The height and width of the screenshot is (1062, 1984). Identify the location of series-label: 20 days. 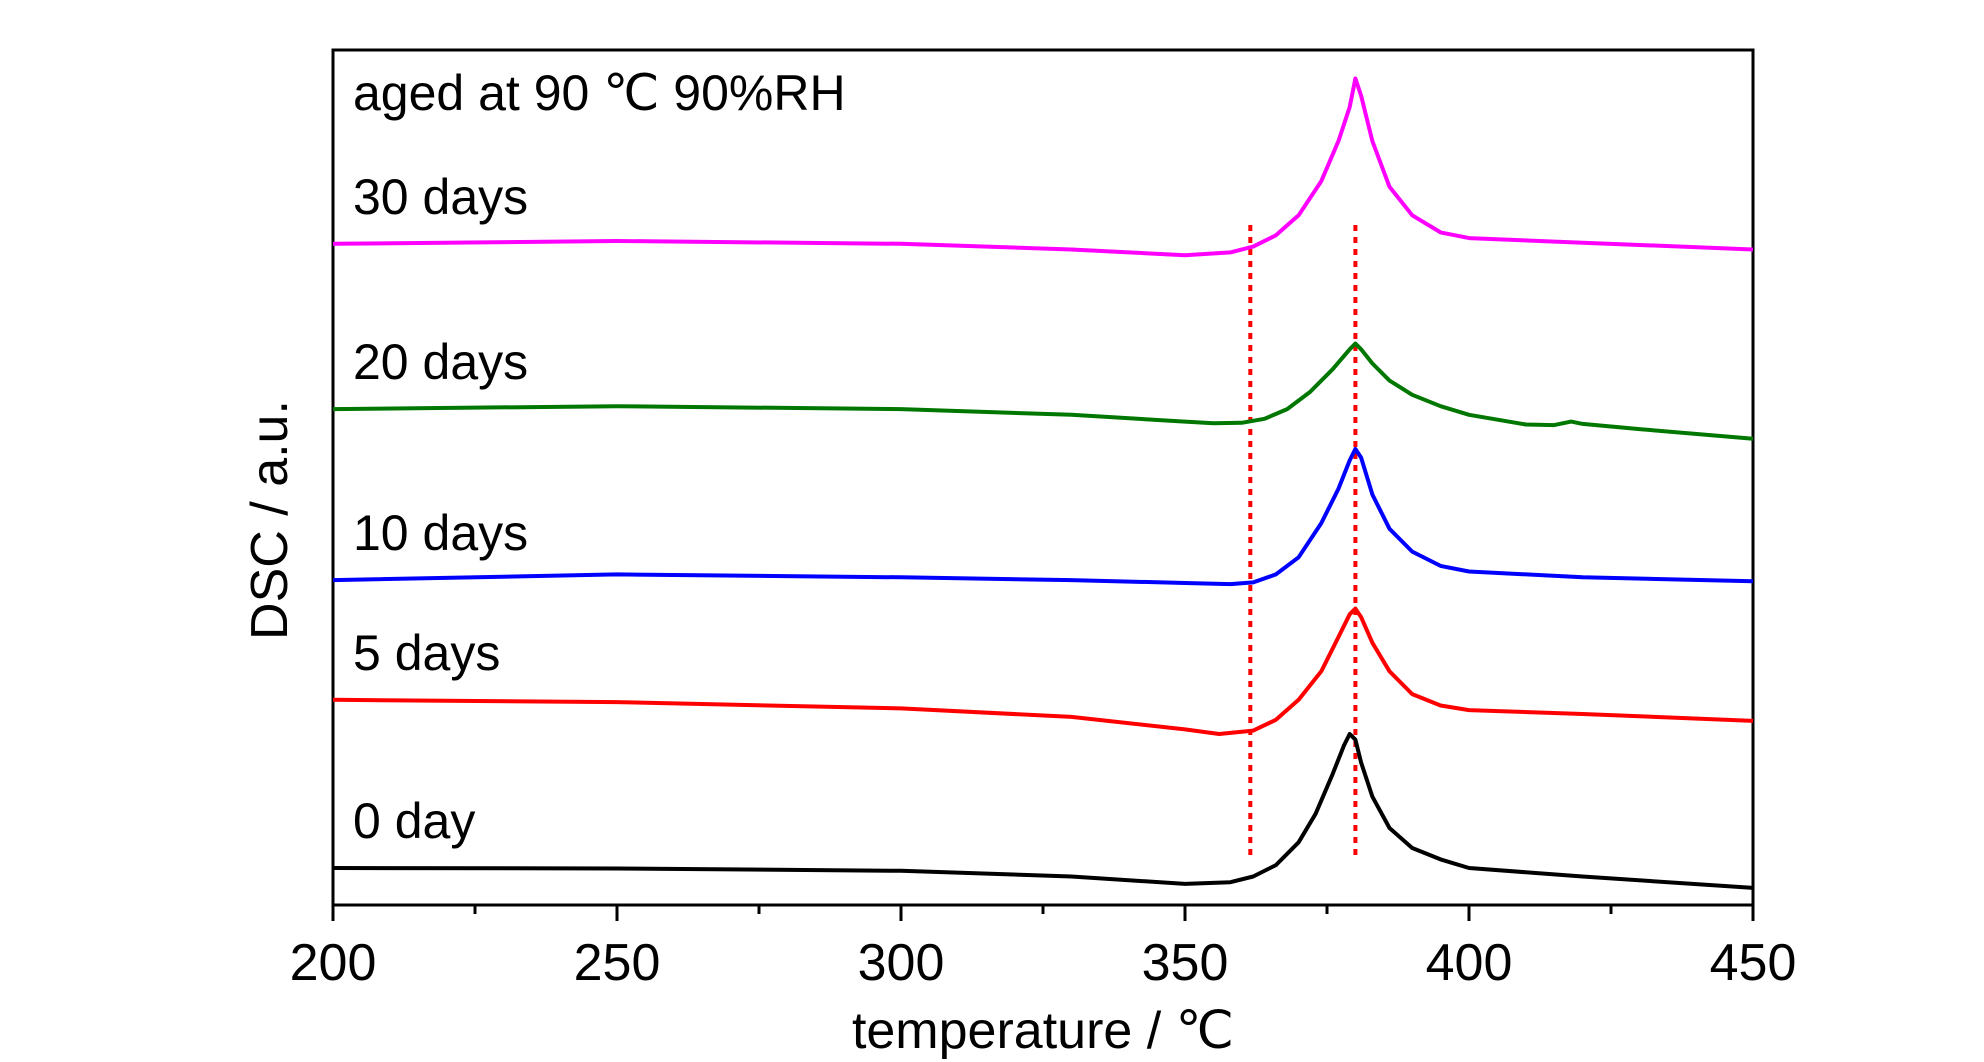
(440, 362).